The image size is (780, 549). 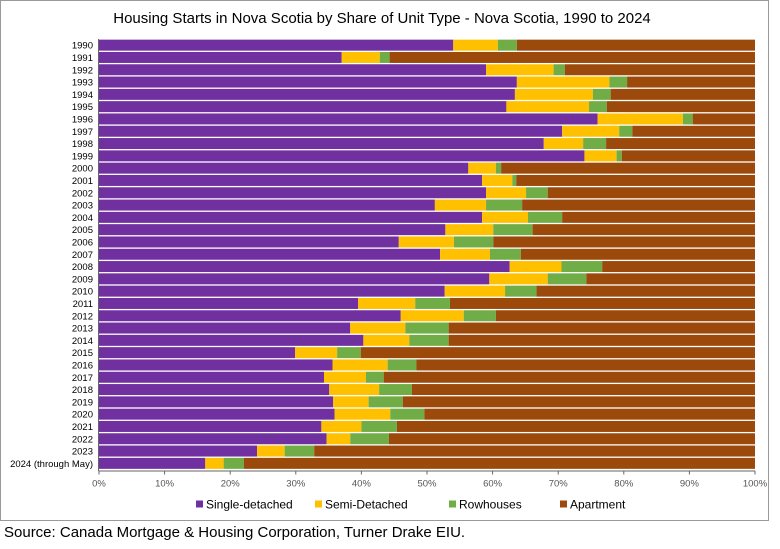 What do you see at coordinates (82, 156) in the screenshot?
I see `year-label-1999: 1999` at bounding box center [82, 156].